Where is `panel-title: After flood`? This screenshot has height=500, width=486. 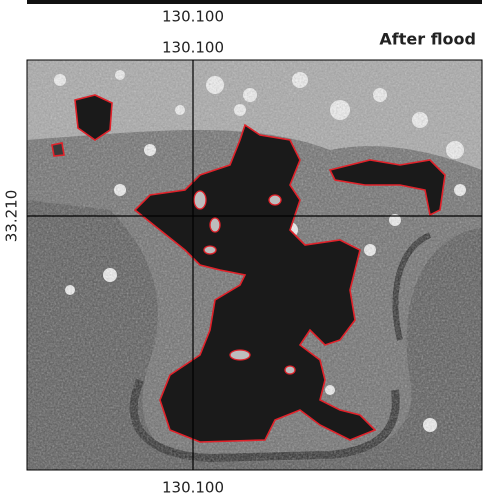 panel-title: After flood is located at coordinates (427, 39).